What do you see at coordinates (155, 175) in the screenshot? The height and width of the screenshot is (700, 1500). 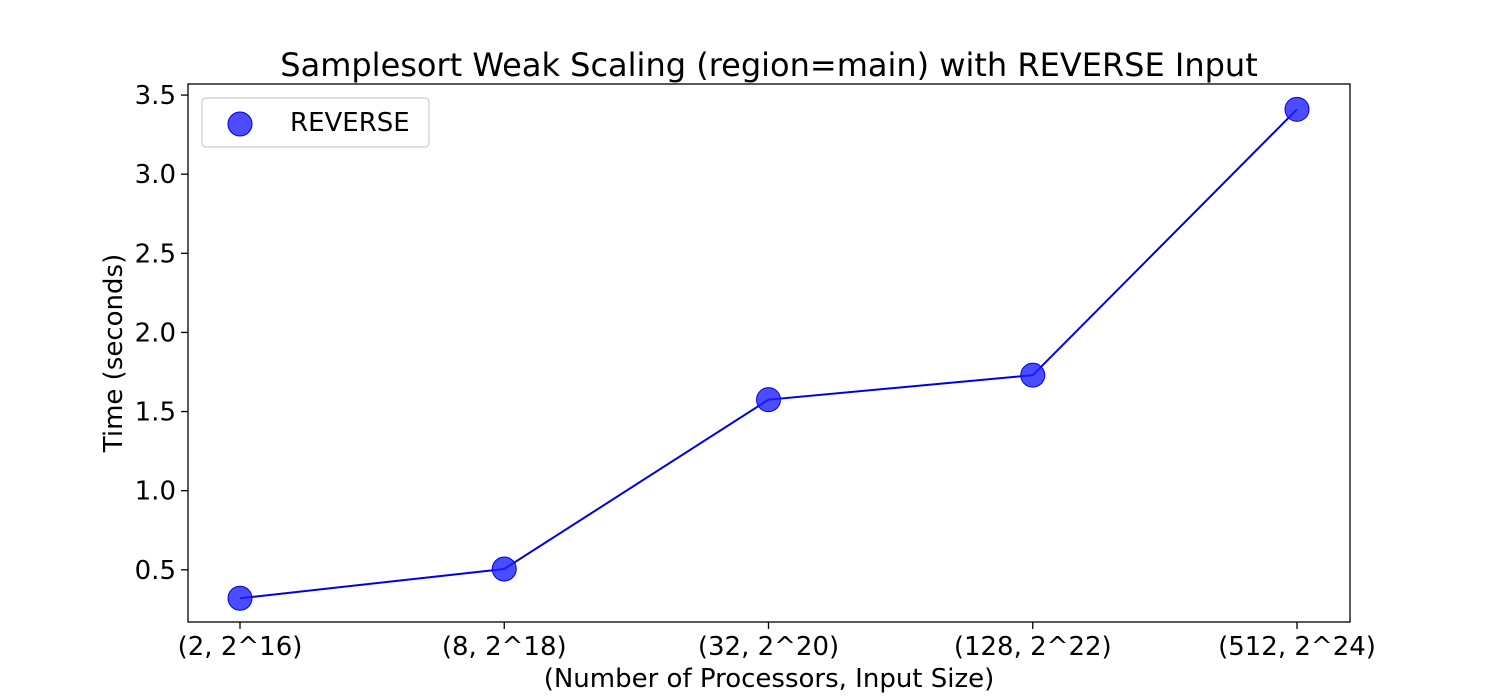 I see `y-tick-label: 3.0` at bounding box center [155, 175].